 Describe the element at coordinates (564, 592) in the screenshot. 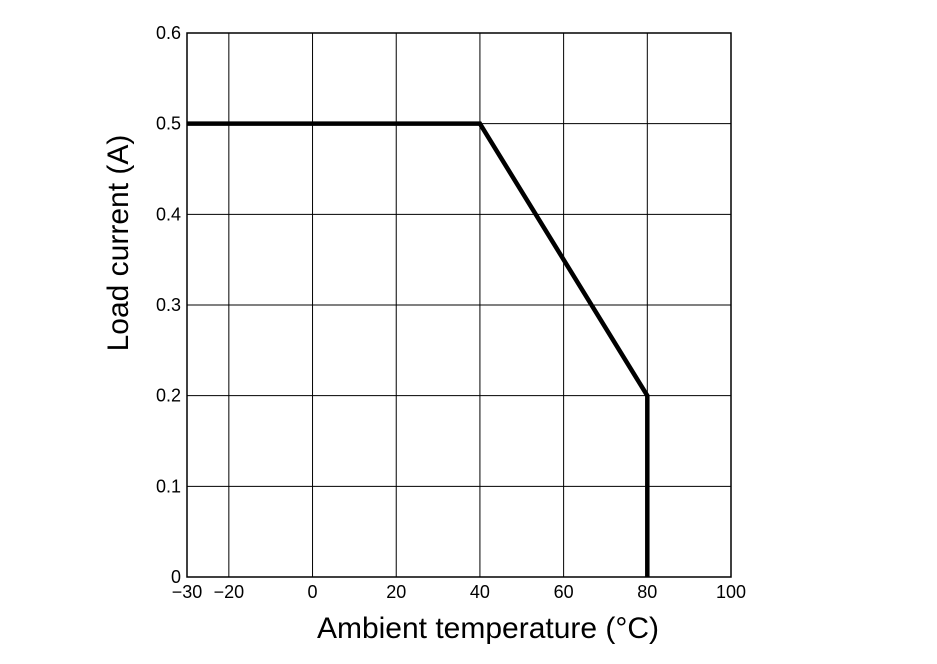

I see `x-tick-label-5: 60` at that location.